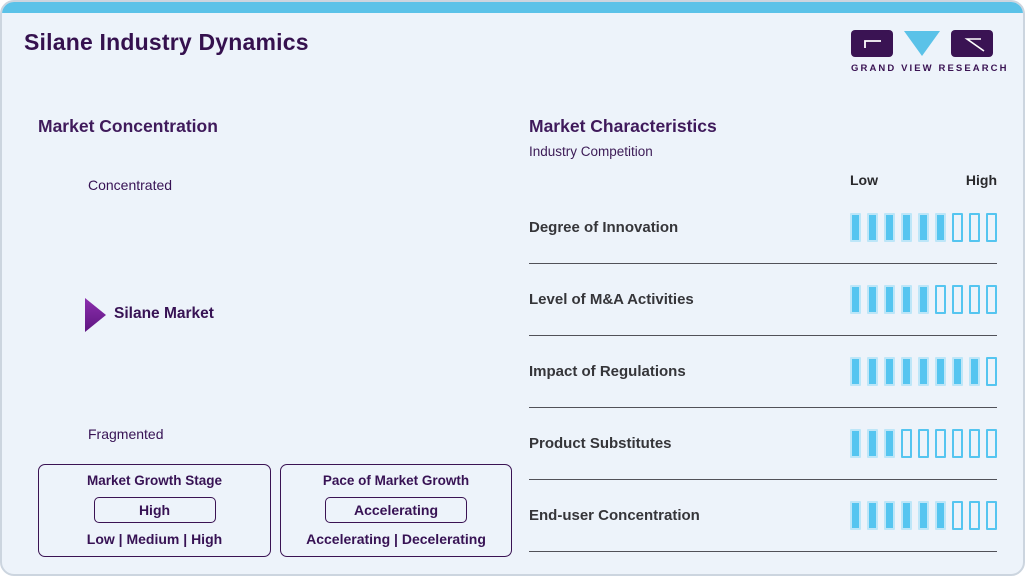 This screenshot has height=576, width=1025. What do you see at coordinates (604, 227) in the screenshot?
I see `characteristic-label: Degree of Innovation` at bounding box center [604, 227].